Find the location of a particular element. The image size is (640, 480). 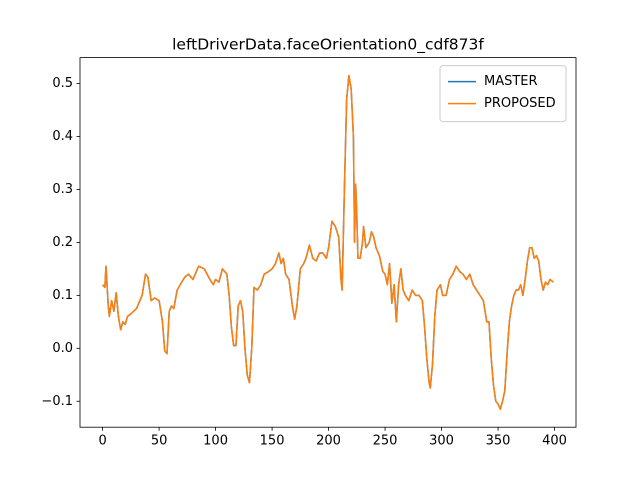

x-tick-label: 100 is located at coordinates (215, 441).